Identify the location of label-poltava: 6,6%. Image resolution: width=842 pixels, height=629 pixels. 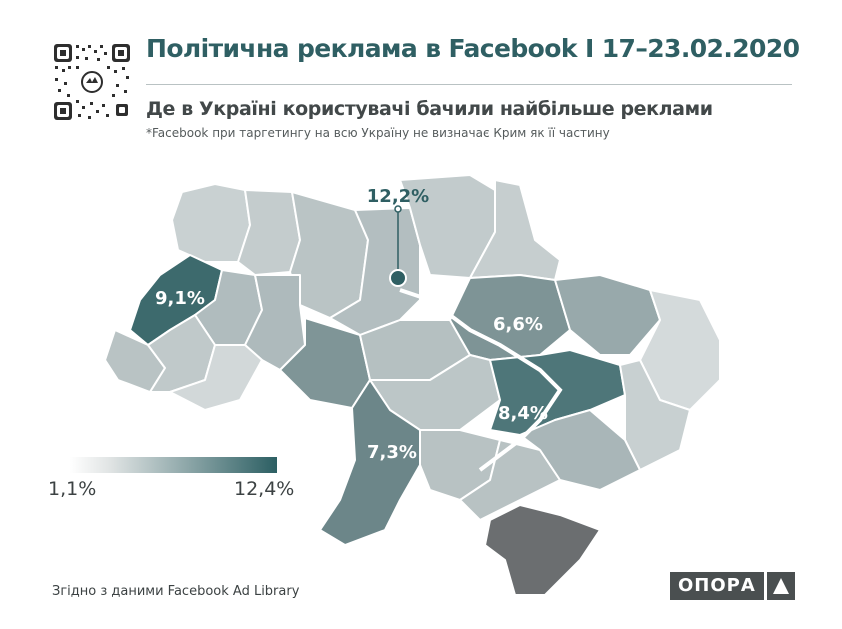
(518, 324).